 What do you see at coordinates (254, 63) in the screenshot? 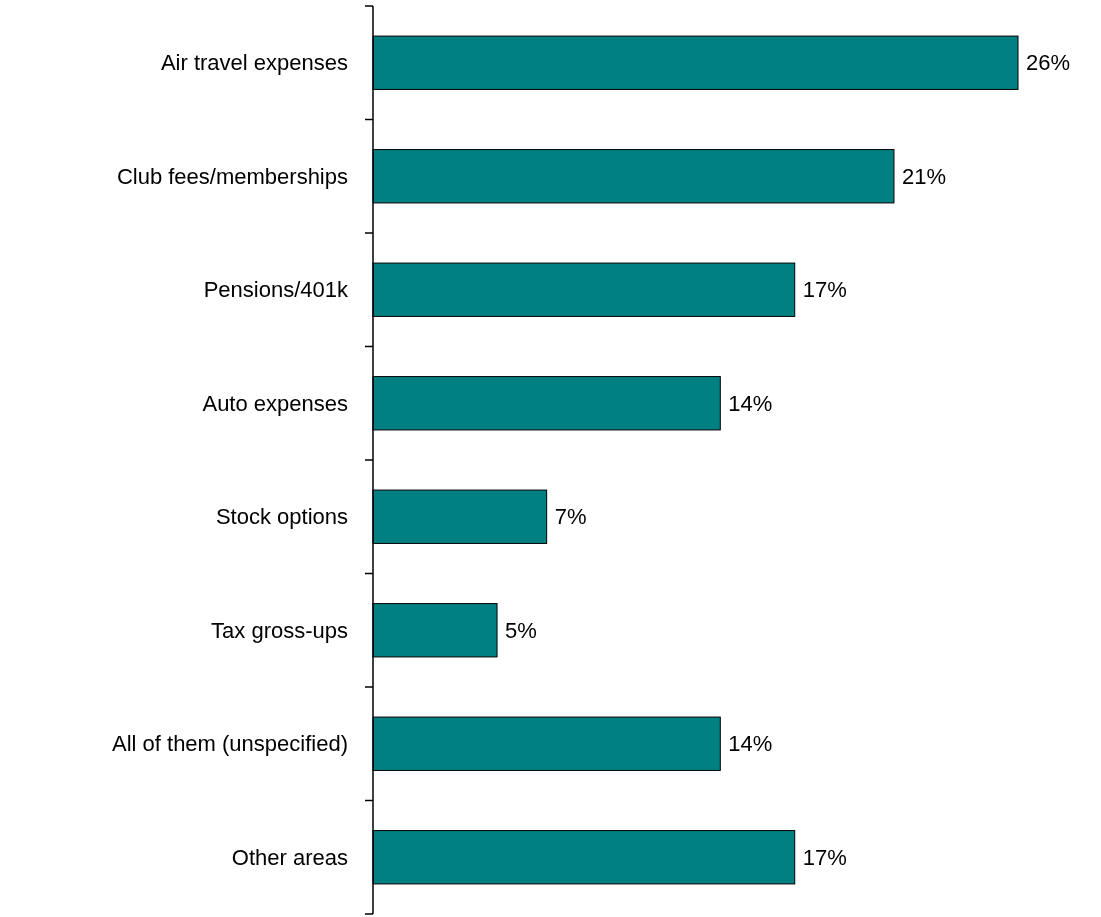
I see `y-tick-label: Air travel expenses` at bounding box center [254, 63].